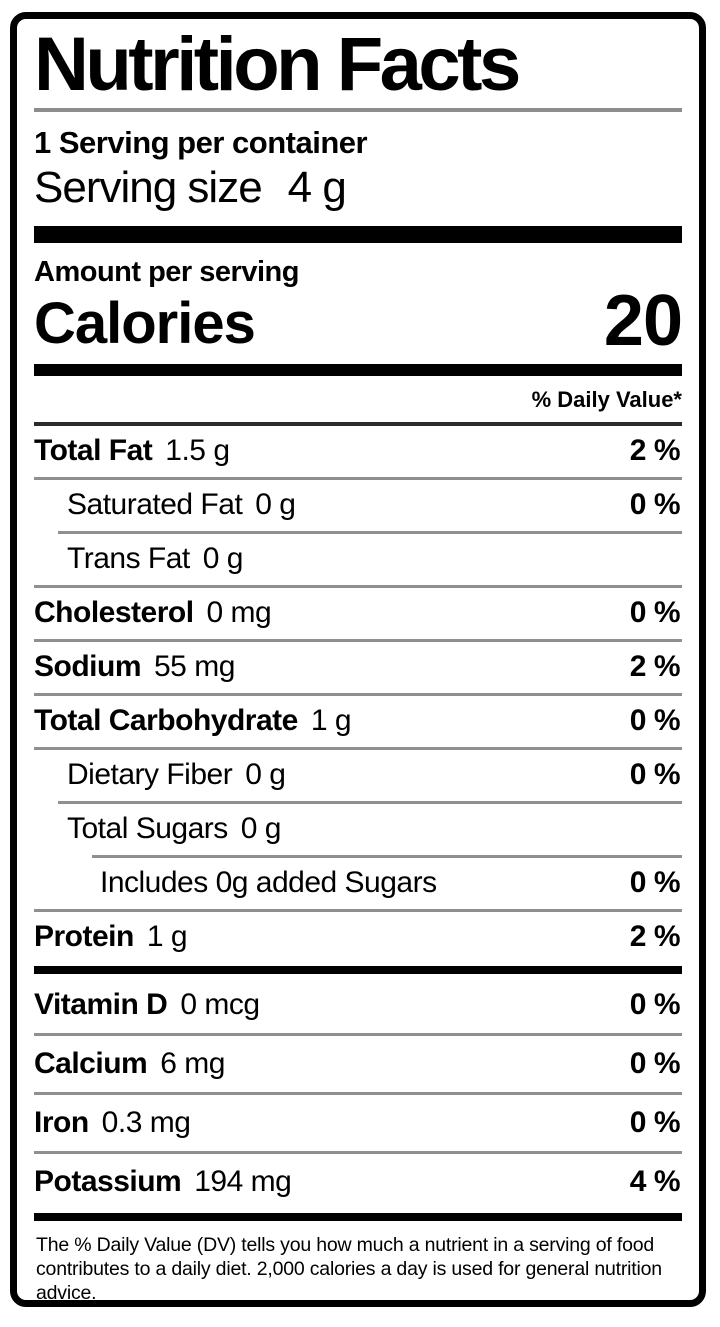 The width and height of the screenshot is (720, 1327). What do you see at coordinates (220, 1004) in the screenshot?
I see `nutrient-amount: 0 mcg` at bounding box center [220, 1004].